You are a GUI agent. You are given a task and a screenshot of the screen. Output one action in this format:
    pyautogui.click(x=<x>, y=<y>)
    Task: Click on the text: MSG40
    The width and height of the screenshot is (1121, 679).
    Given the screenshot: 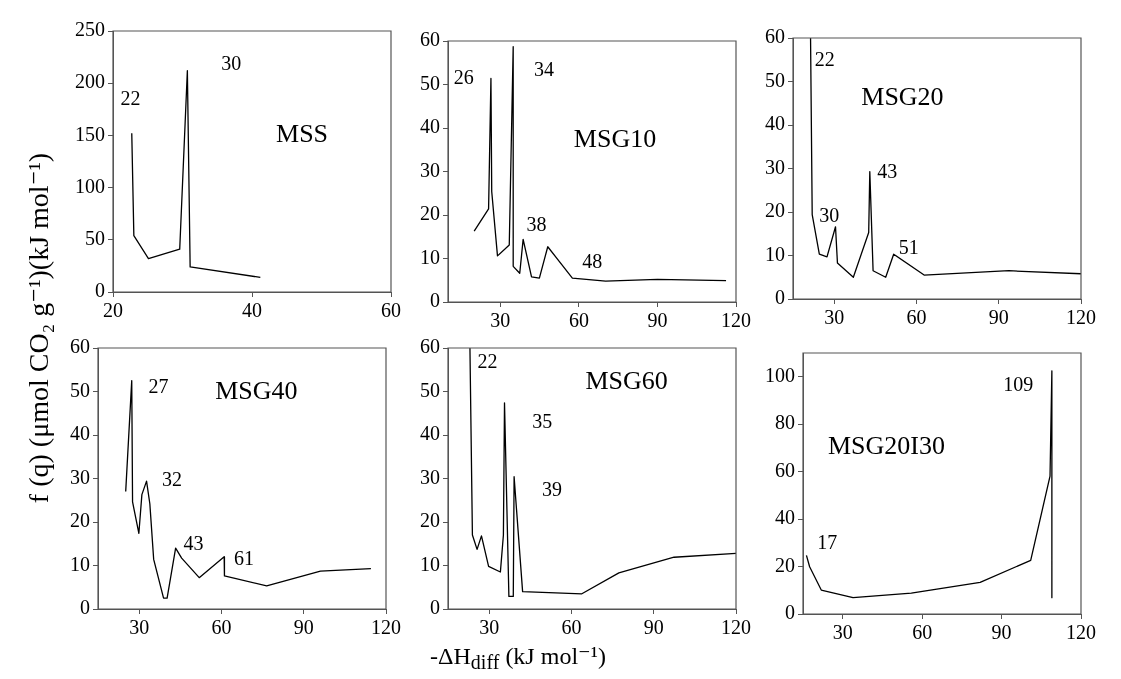 What is the action you would take?
    pyautogui.click(x=256, y=391)
    